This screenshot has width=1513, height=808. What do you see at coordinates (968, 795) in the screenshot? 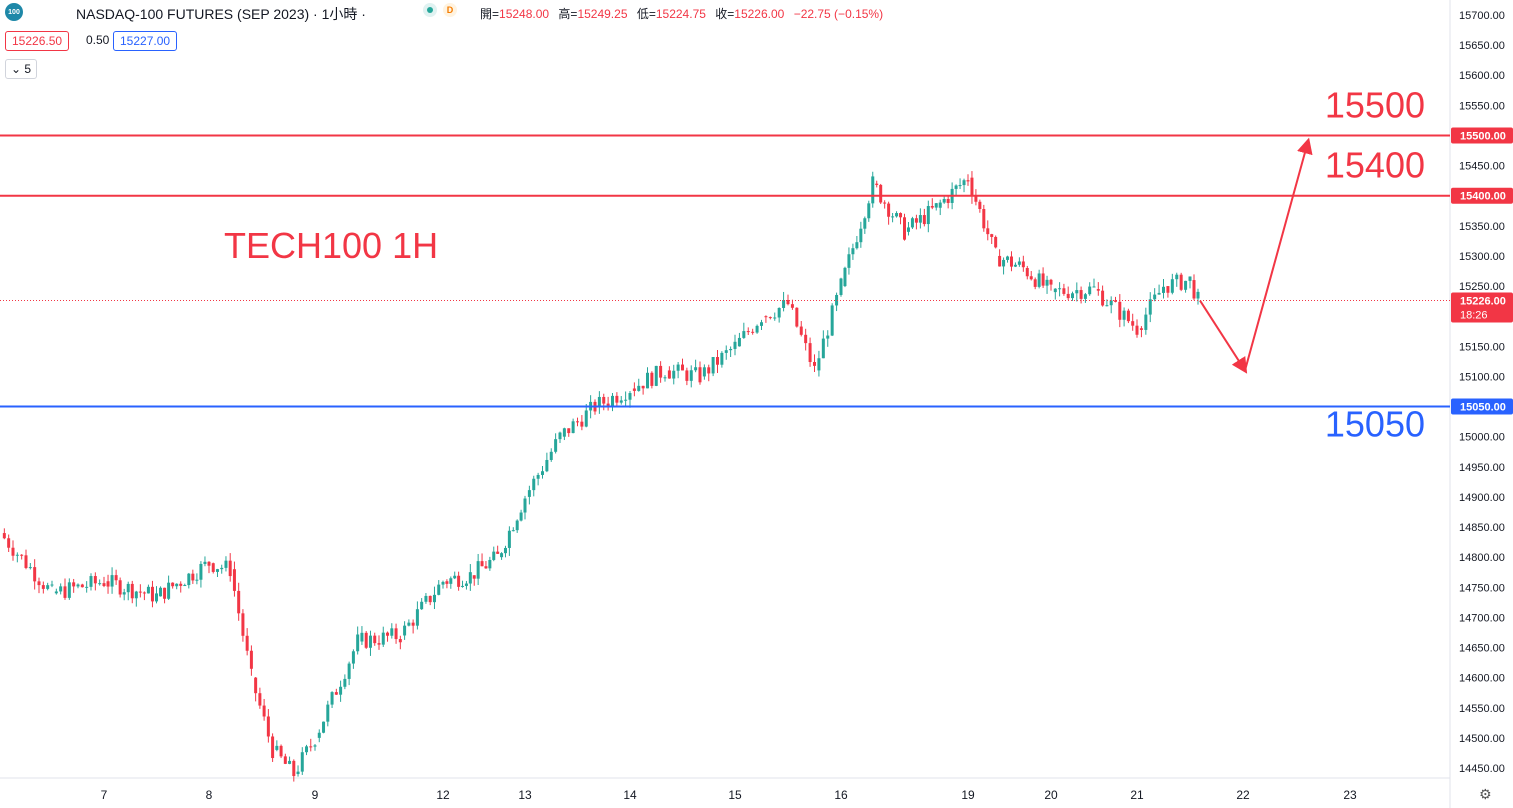
I see `x-tick-label: 19` at bounding box center [968, 795].